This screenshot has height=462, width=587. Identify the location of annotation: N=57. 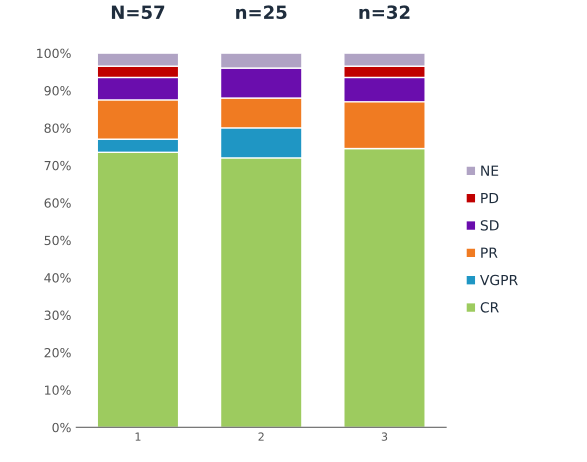
(138, 13).